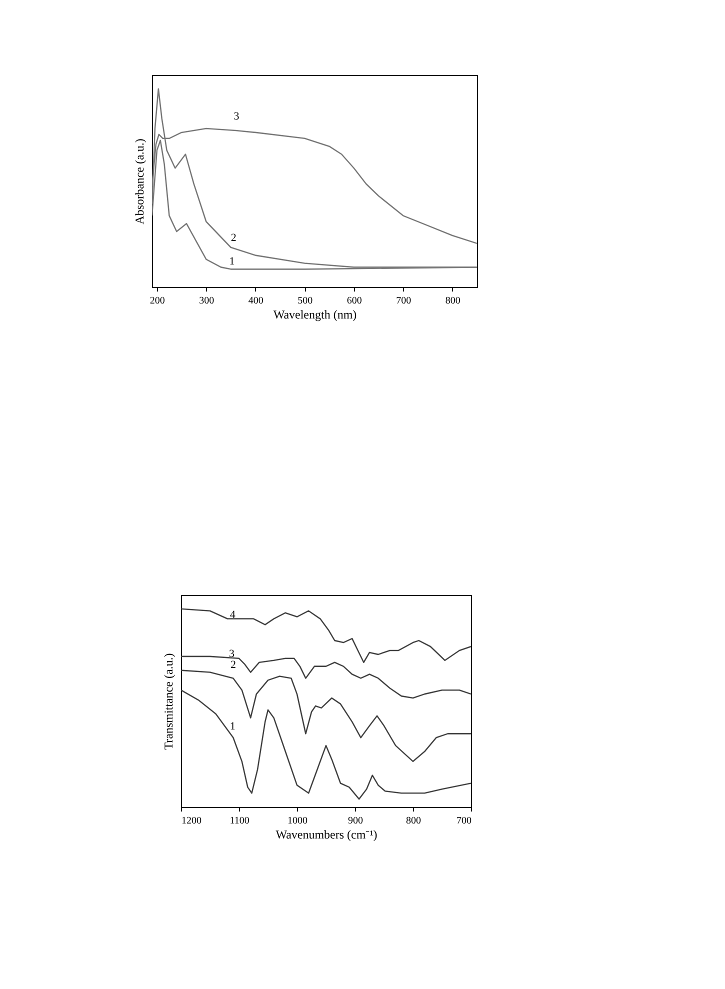 The height and width of the screenshot is (989, 725). What do you see at coordinates (233, 614) in the screenshot?
I see `annotation: 4` at bounding box center [233, 614].